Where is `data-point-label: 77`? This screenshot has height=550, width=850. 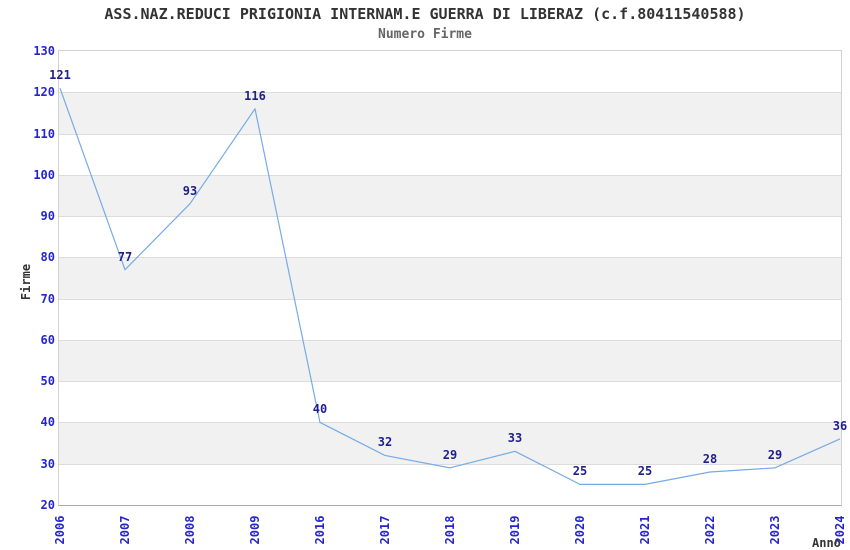 data-point-label: 77 is located at coordinates (125, 256).